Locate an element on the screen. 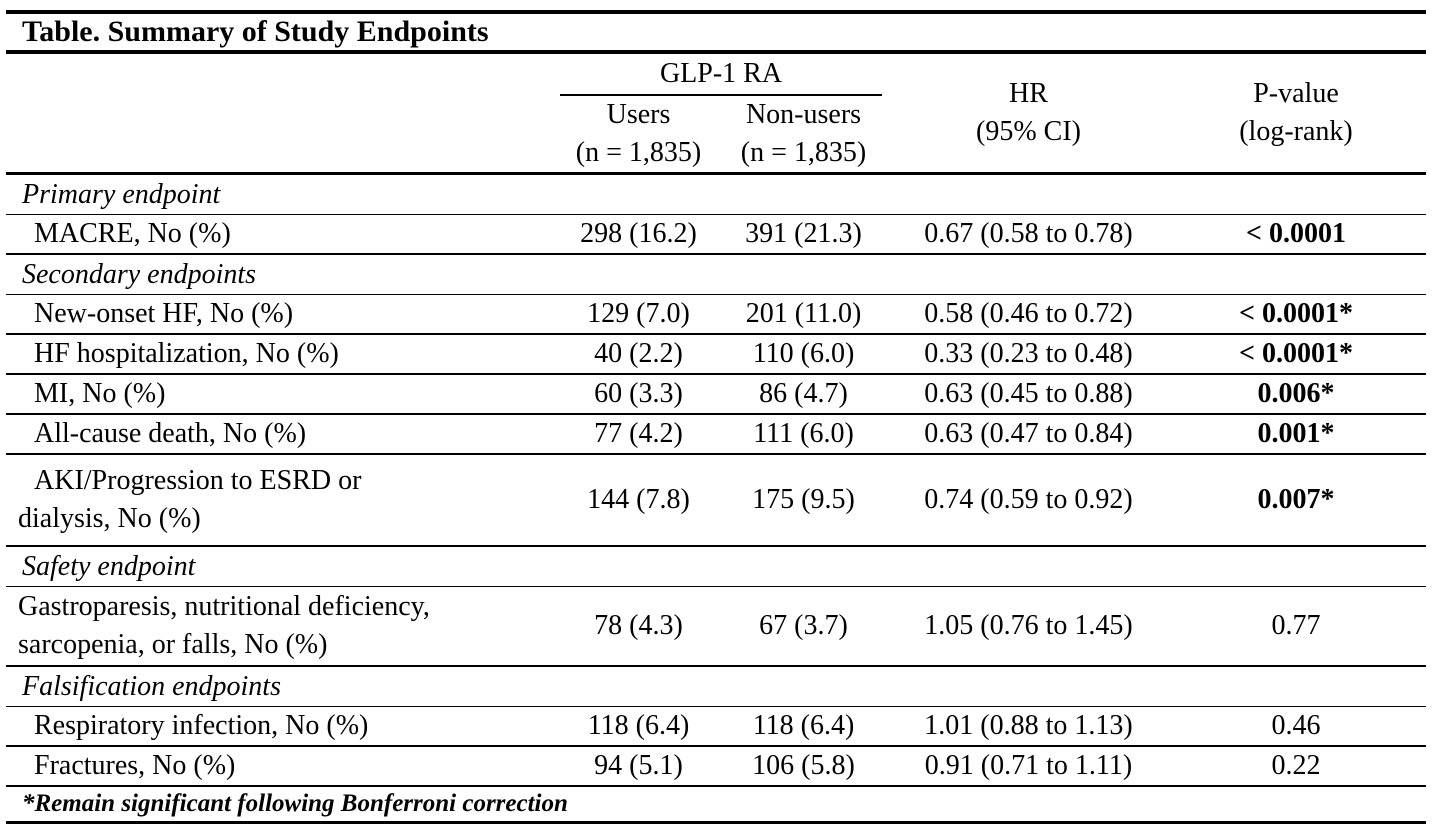 This screenshot has width=1432, height=830. endpoint-label-line2: dialysis, No (%) is located at coordinates (109, 518).